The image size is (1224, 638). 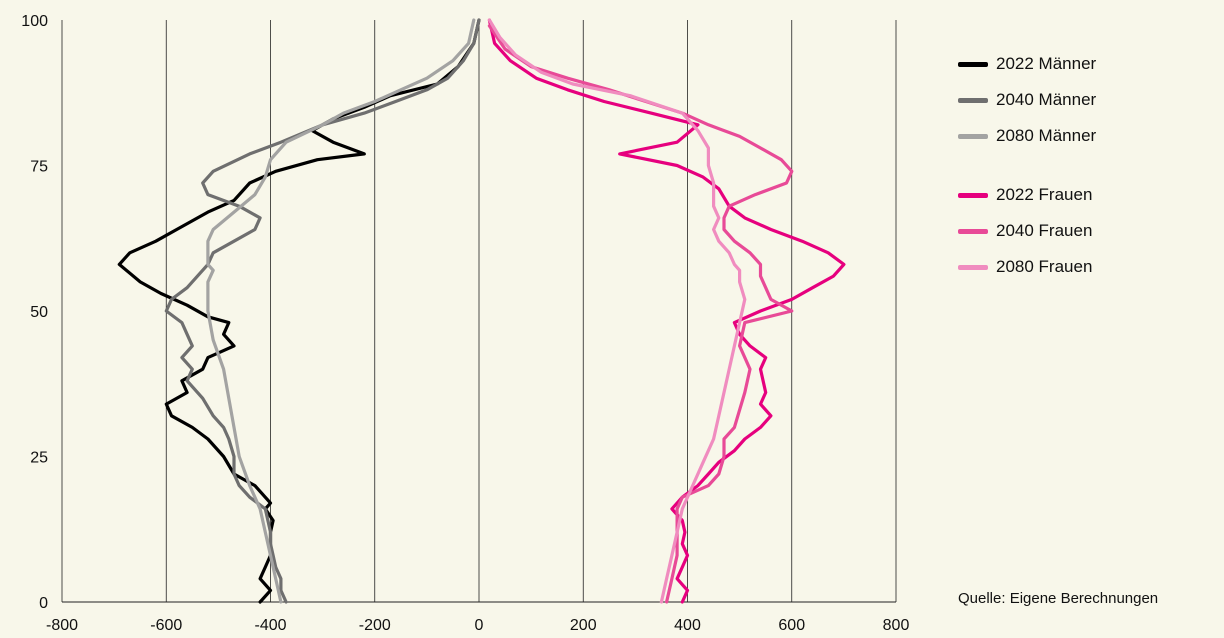 What do you see at coordinates (687, 625) in the screenshot?
I see `x-tick-label: 400` at bounding box center [687, 625].